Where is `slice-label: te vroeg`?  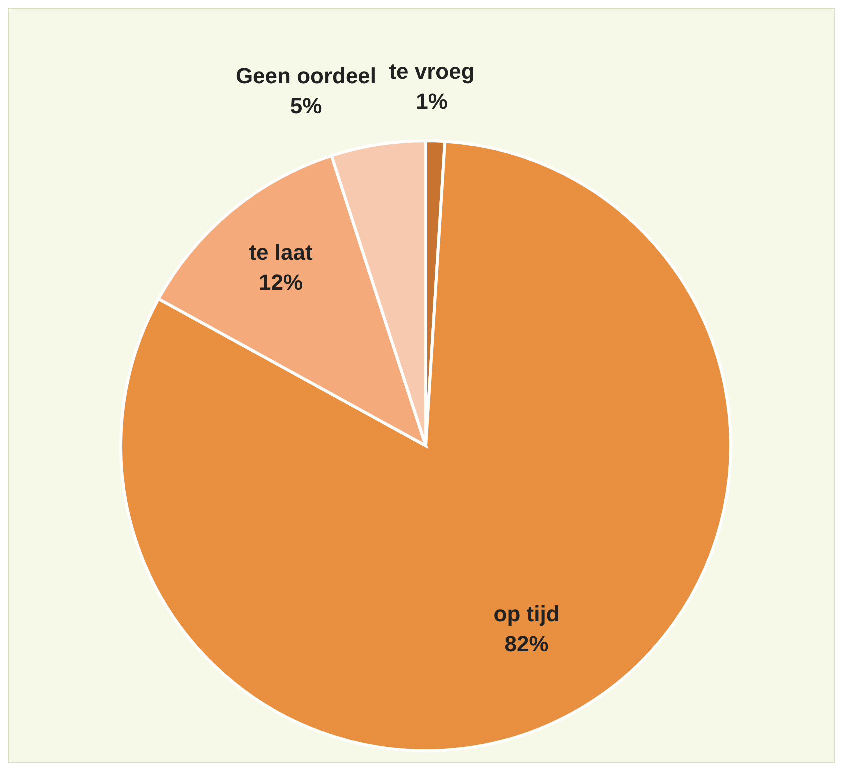 slice-label: te vroeg is located at coordinates (432, 71).